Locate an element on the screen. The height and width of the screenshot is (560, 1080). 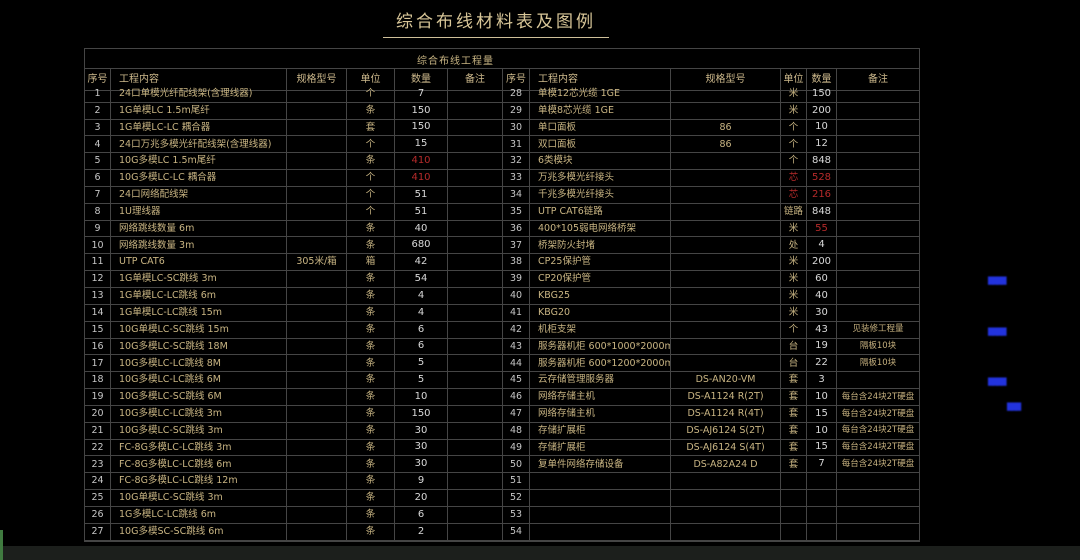
table-cell-left-6-qty: 410 is located at coordinates (421, 178).